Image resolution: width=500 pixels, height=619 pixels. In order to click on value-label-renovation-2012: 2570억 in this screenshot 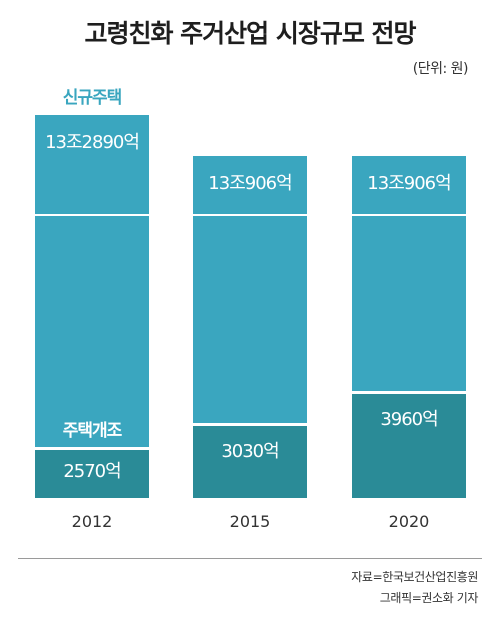, I will do `click(91, 471)`.